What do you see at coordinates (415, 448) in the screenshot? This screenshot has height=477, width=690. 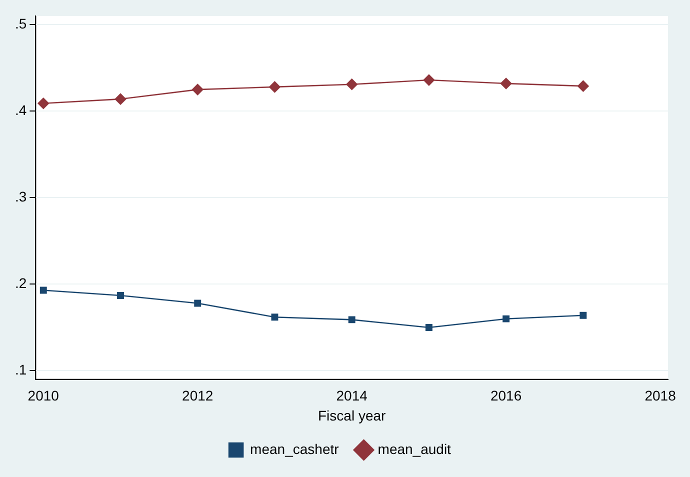 I see `legend-label: mean_audit` at bounding box center [415, 448].